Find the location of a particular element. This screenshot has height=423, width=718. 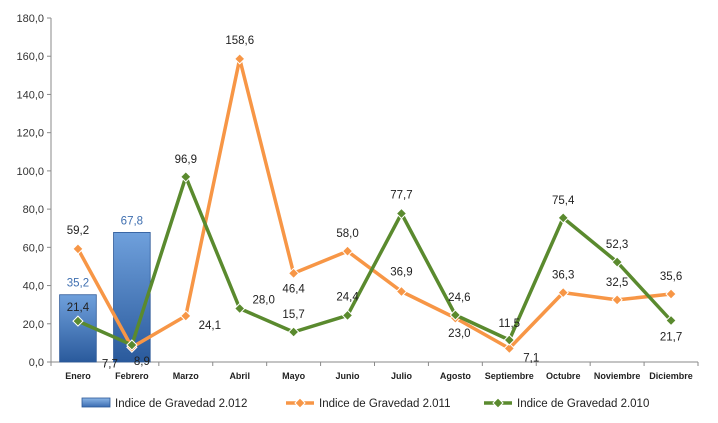

legend-label: Indice de Gravedad 2.012 is located at coordinates (181, 404).